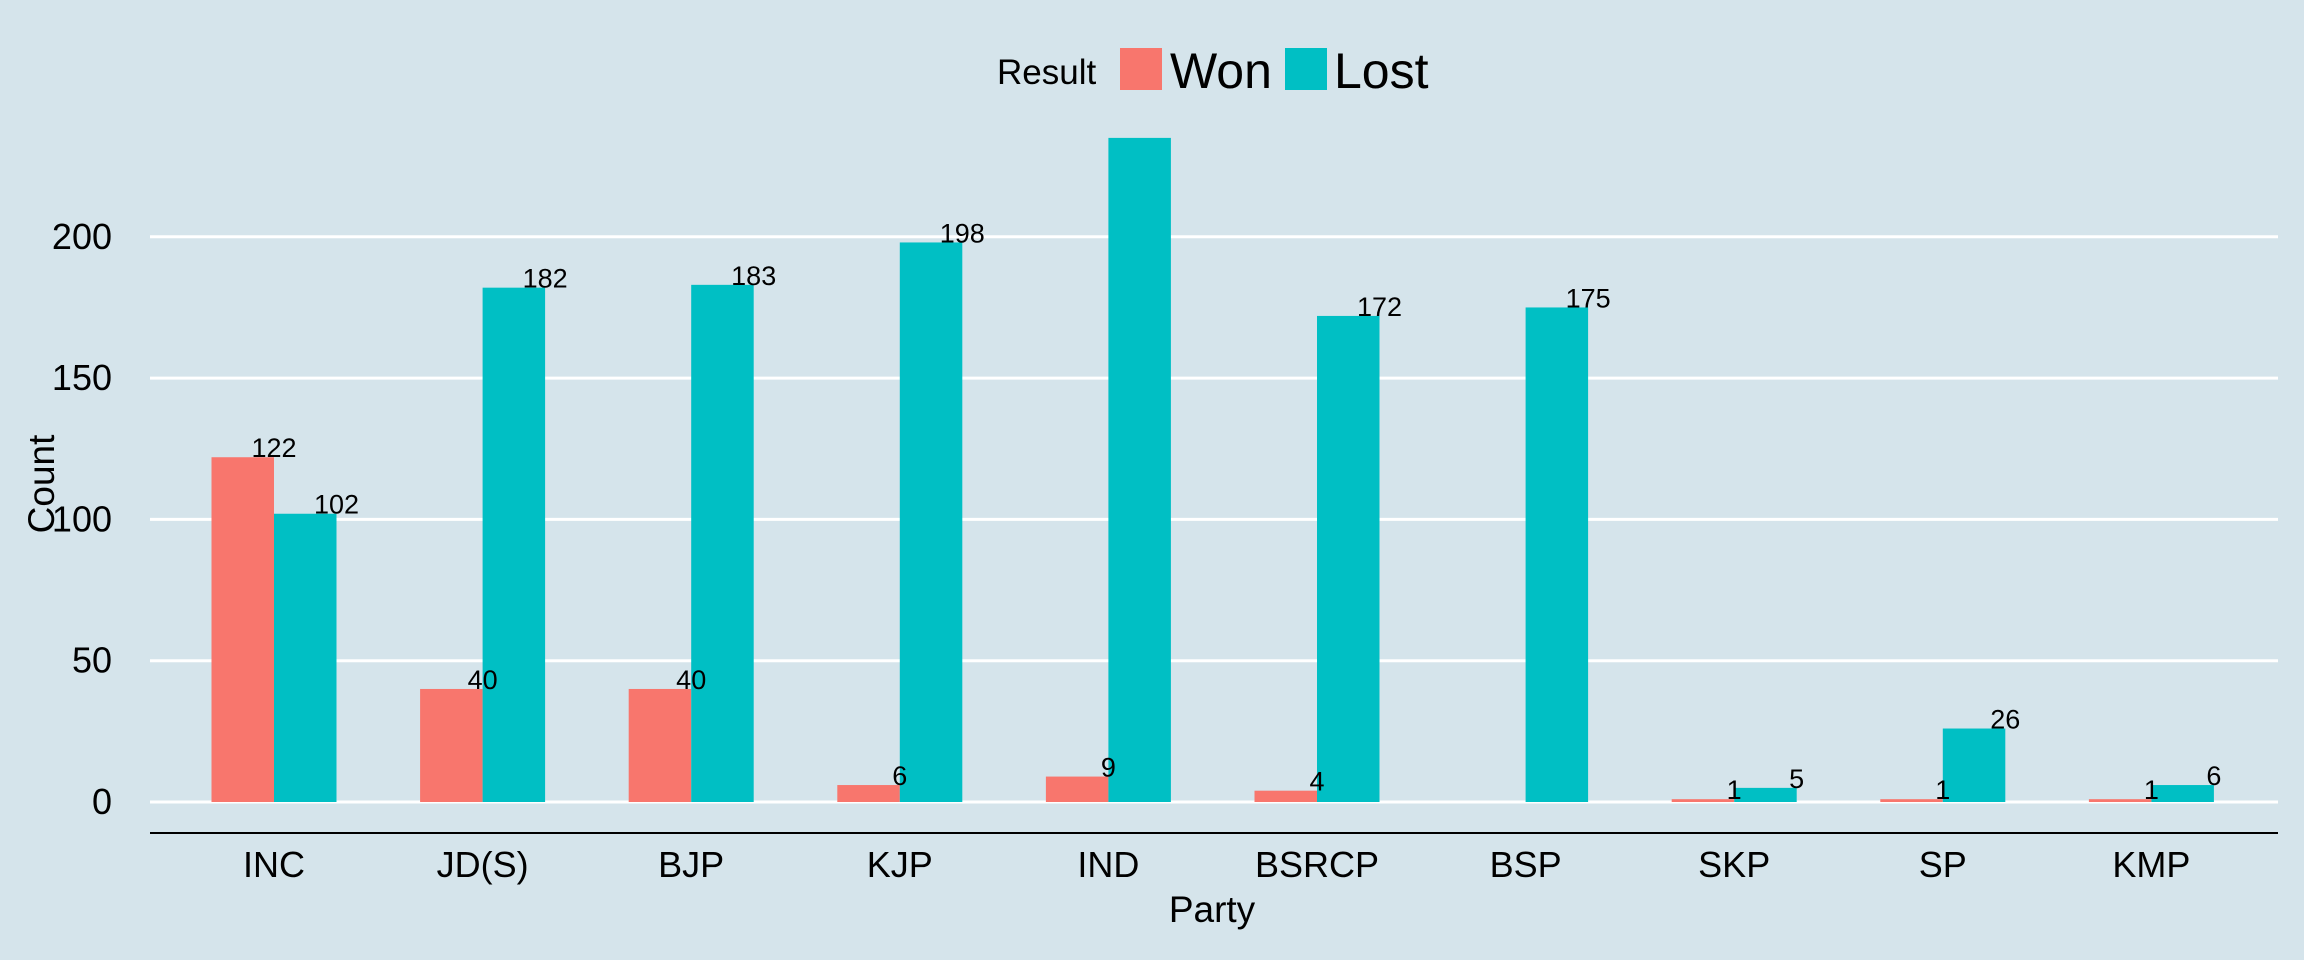  I want to click on data-label-lost-BJP: 183, so click(753, 276).